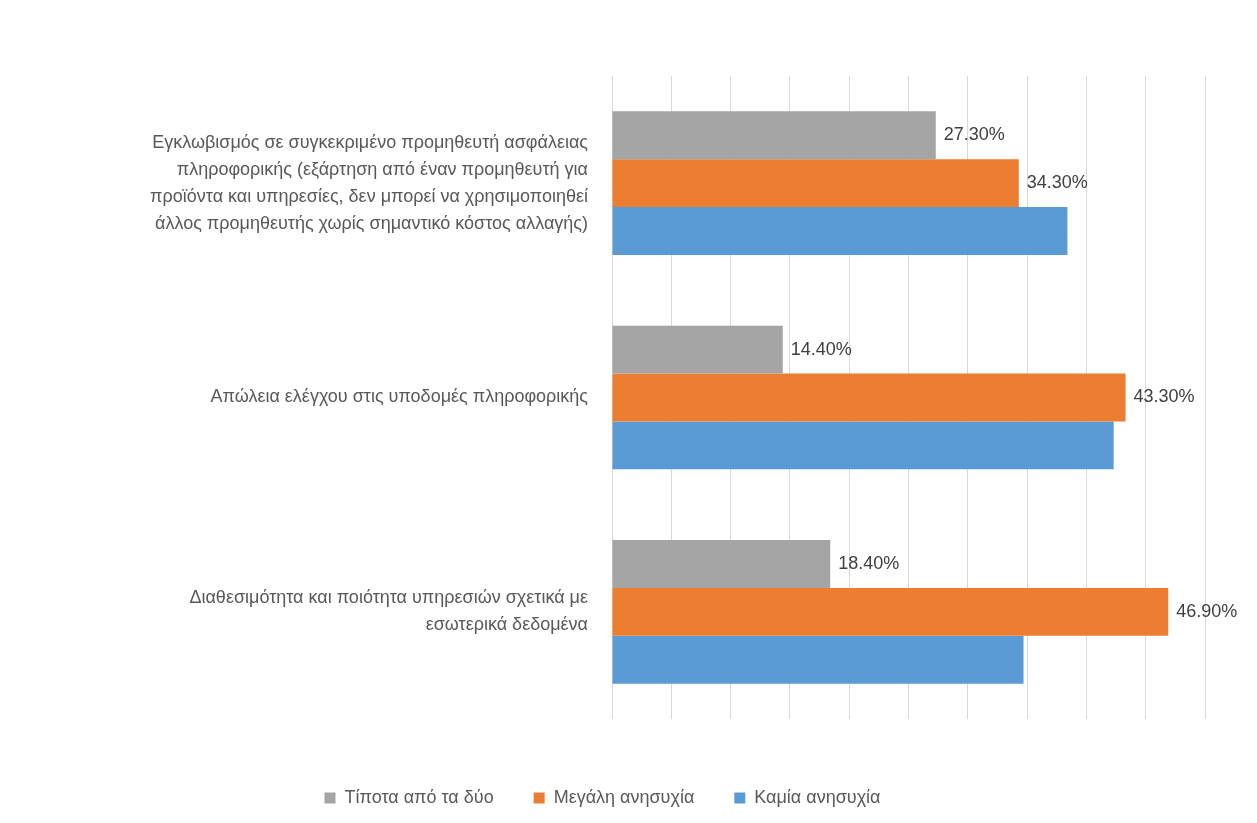 The image size is (1257, 823). Describe the element at coordinates (1164, 396) in the screenshot. I see `data-label: 43.30%` at that location.